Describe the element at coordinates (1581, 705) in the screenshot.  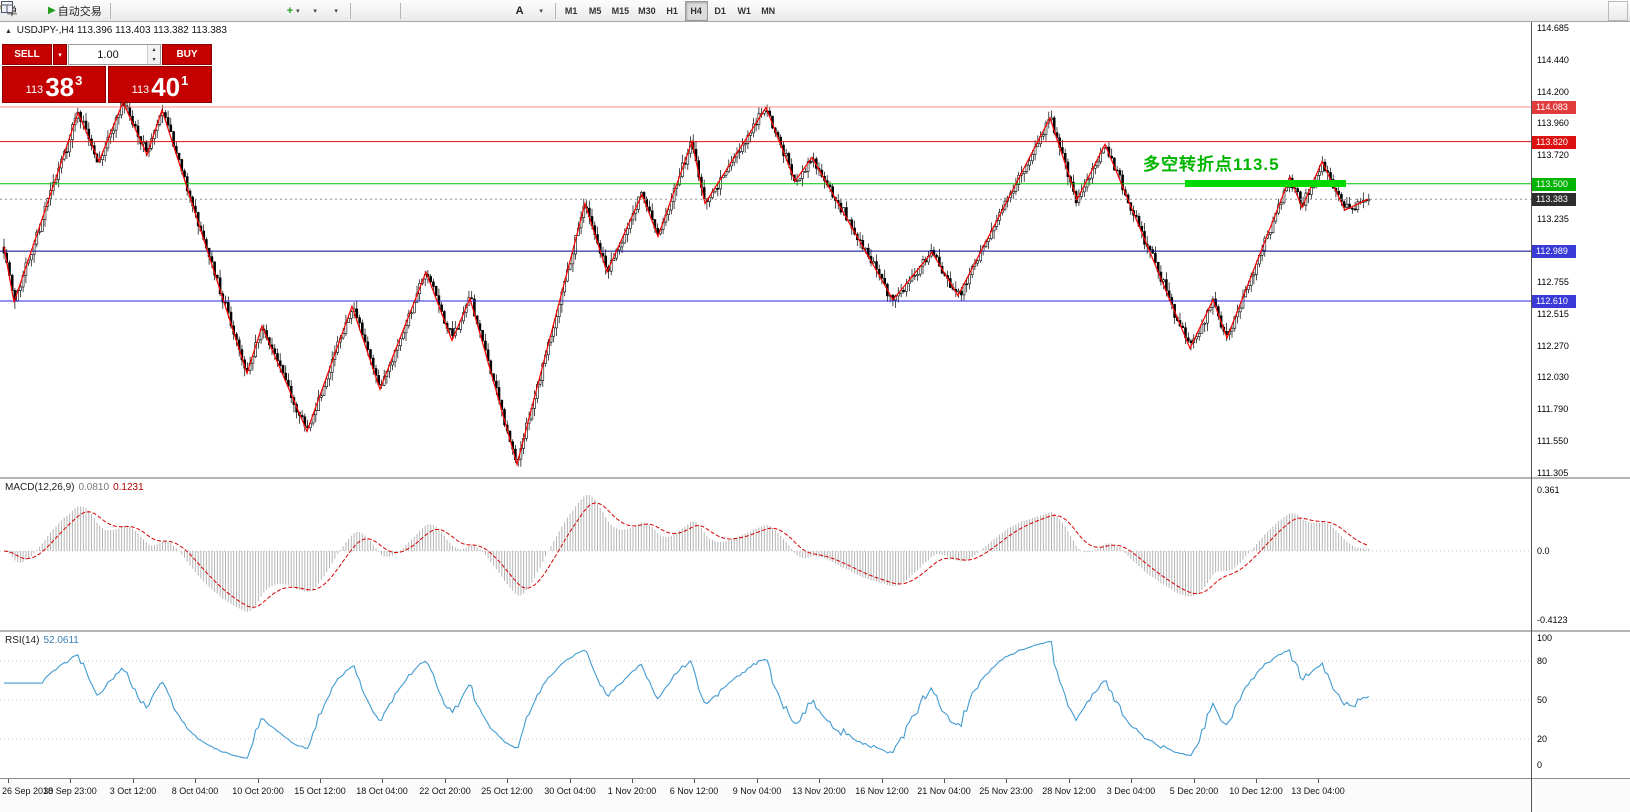
I see `rsi-scale: 100 80 50 20 0` at that location.